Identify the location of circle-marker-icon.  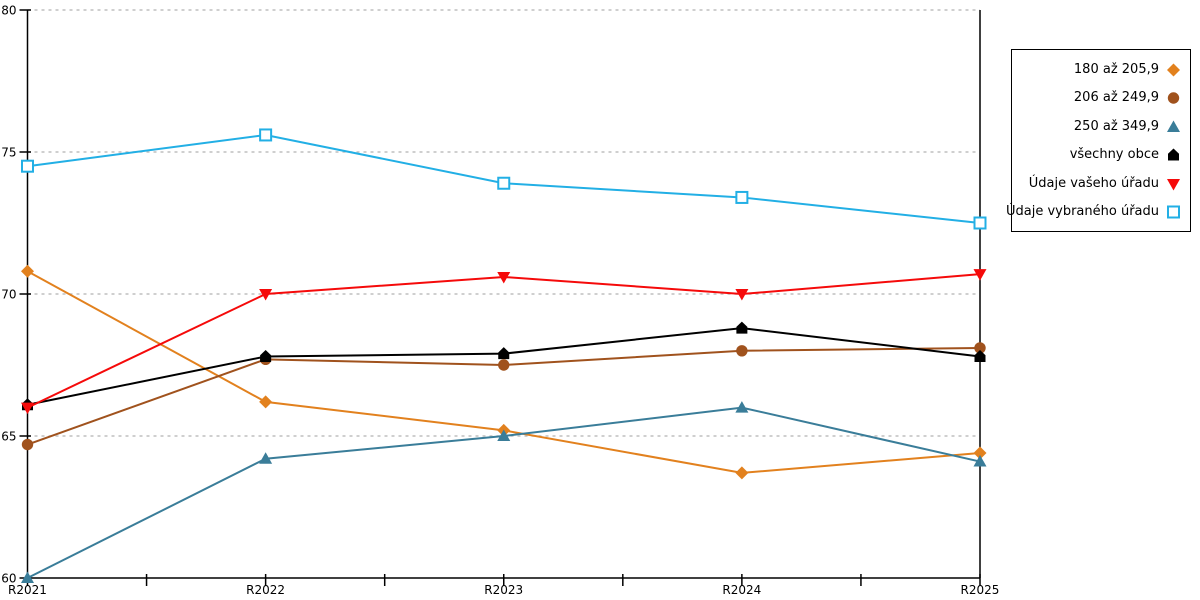
(1173, 97).